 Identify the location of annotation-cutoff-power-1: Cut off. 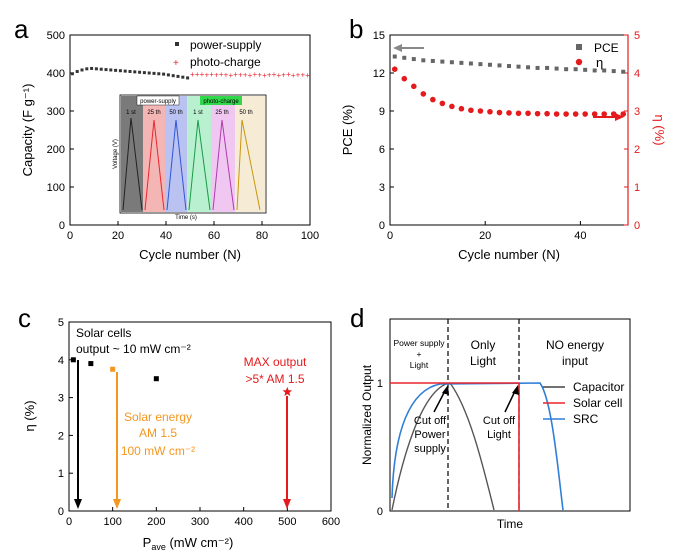
(430, 421).